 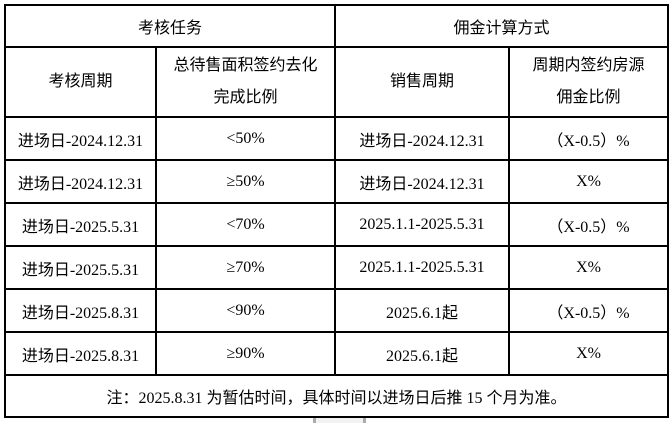 I want to click on table-row: 进场日-2025.8.31 ≥90% 2025.6.1起 X%, so click(x=337, y=353).